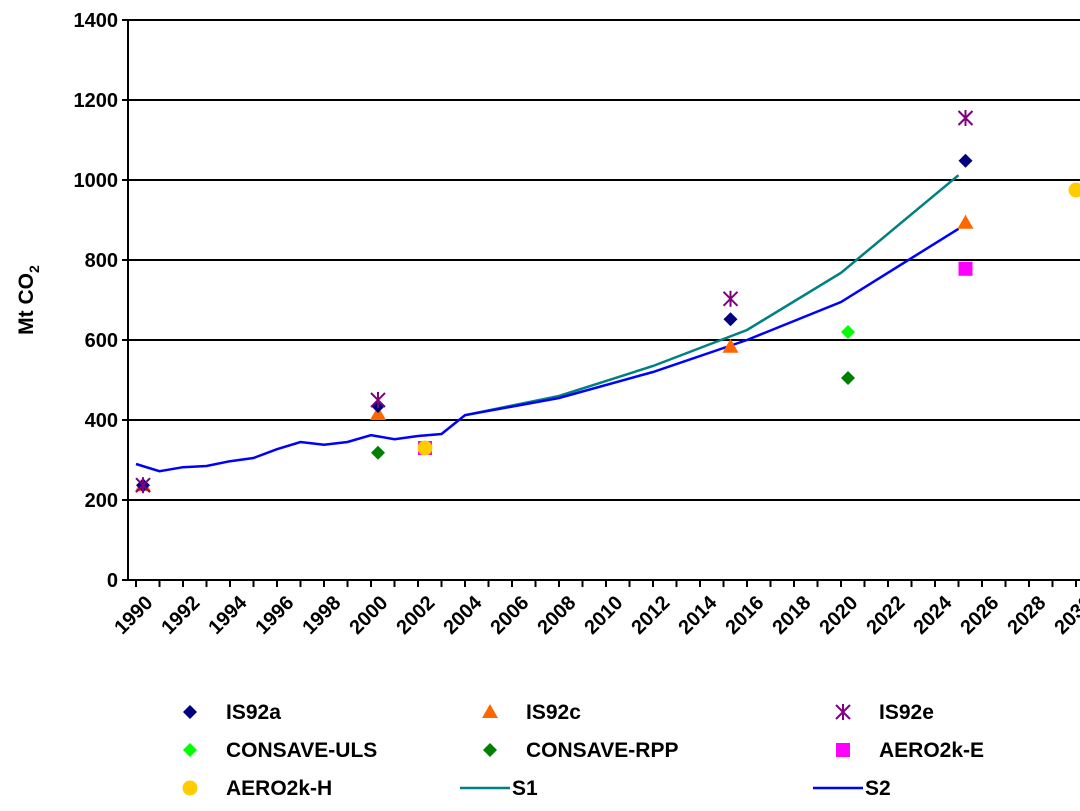 This screenshot has width=1080, height=811. I want to click on y-tick-label: 400, so click(101, 421).